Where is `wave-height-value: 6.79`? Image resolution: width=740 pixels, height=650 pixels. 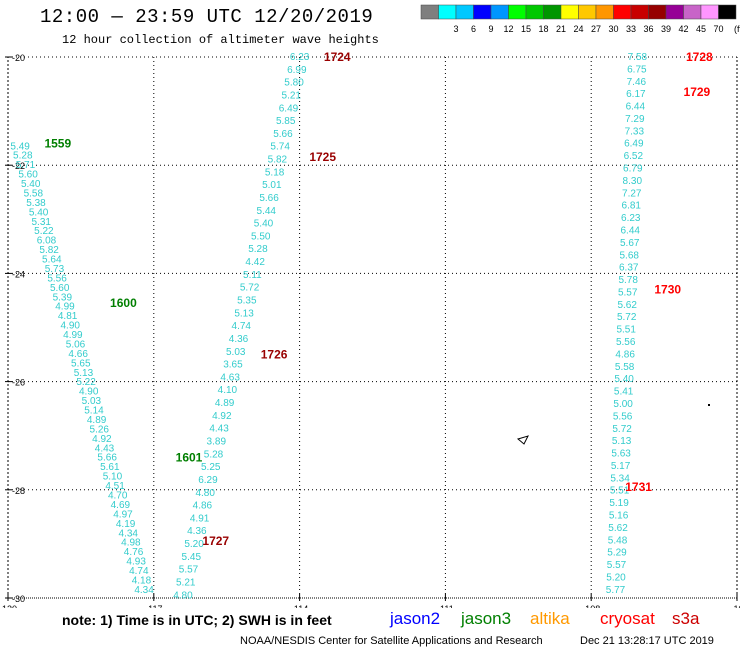 wave-height-value: 6.79 is located at coordinates (633, 169).